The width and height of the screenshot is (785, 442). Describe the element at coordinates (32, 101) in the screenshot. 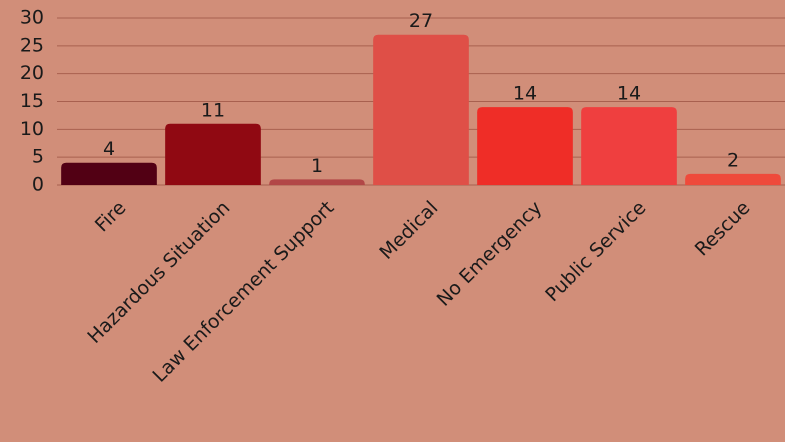

I see `y-tick-label: 15` at that location.